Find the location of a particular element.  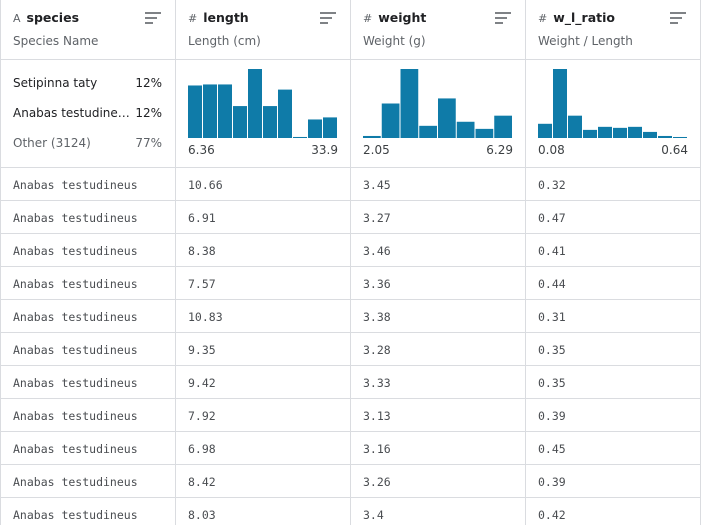

cell-value: 9.35 is located at coordinates (202, 350).